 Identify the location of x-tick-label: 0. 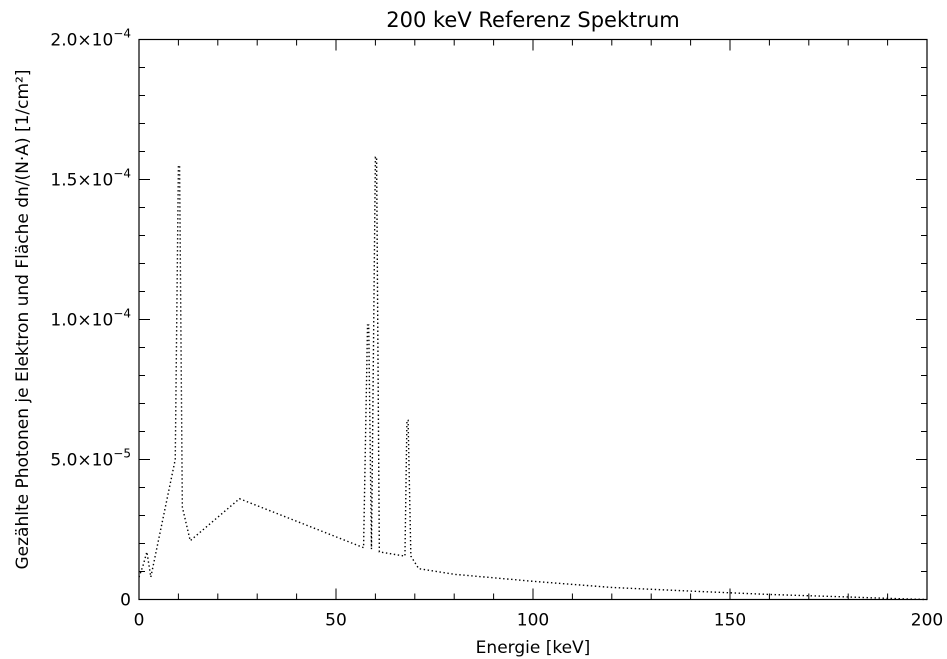
(139, 621).